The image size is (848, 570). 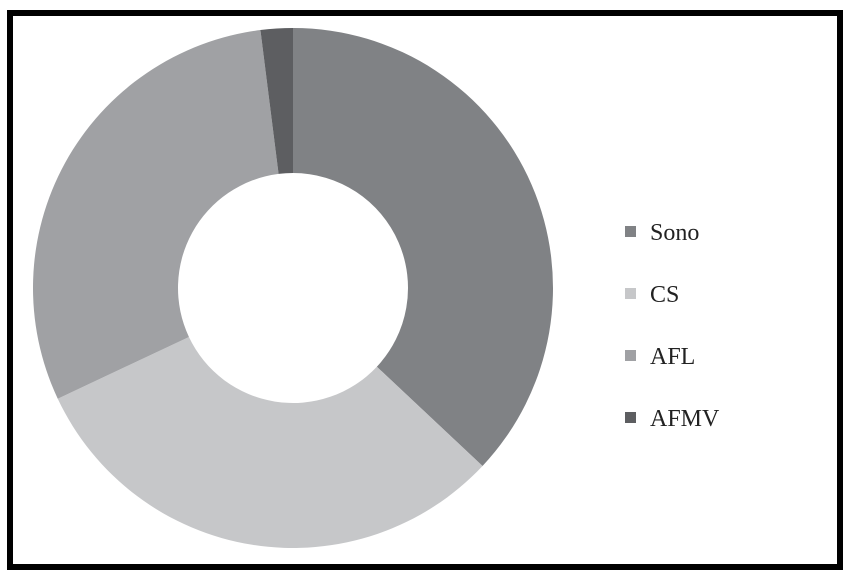 What do you see at coordinates (630, 417) in the screenshot?
I see `legend-swatch-afmv` at bounding box center [630, 417].